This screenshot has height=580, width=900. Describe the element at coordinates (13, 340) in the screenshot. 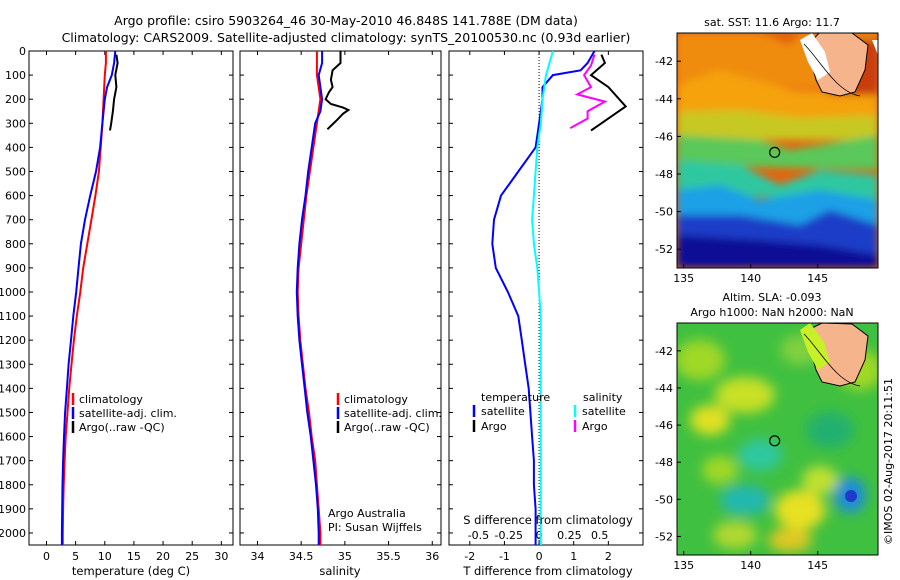

I see `y-tick-label: 1200` at that location.